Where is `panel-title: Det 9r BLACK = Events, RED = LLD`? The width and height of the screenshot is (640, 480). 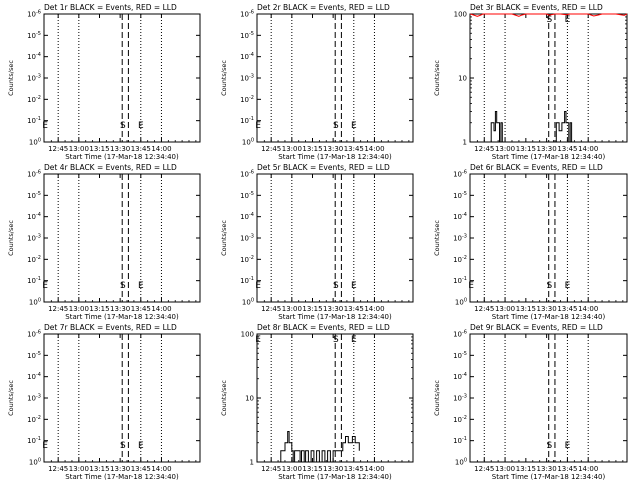
panel-title: Det 9r BLACK = Events, RED = LLD is located at coordinates (536, 327).